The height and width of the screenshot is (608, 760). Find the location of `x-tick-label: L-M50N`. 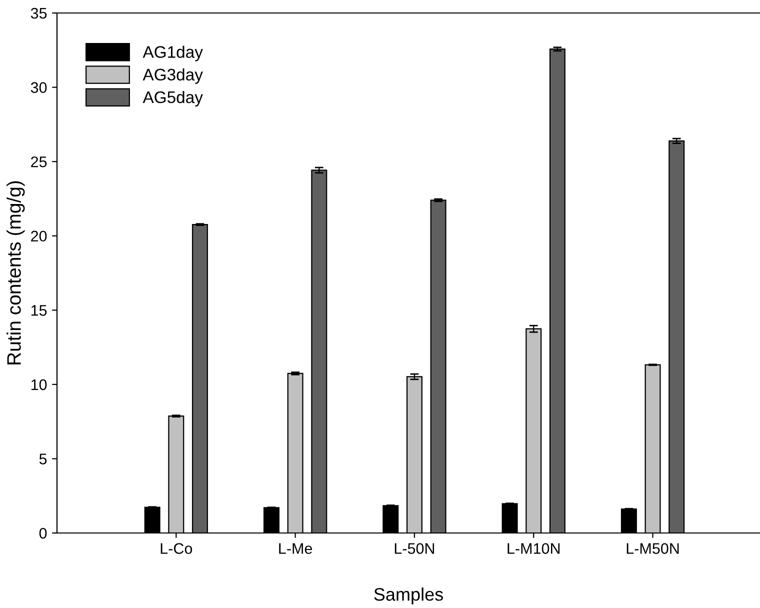

x-tick-label: L-M50N is located at coordinates (652, 548).